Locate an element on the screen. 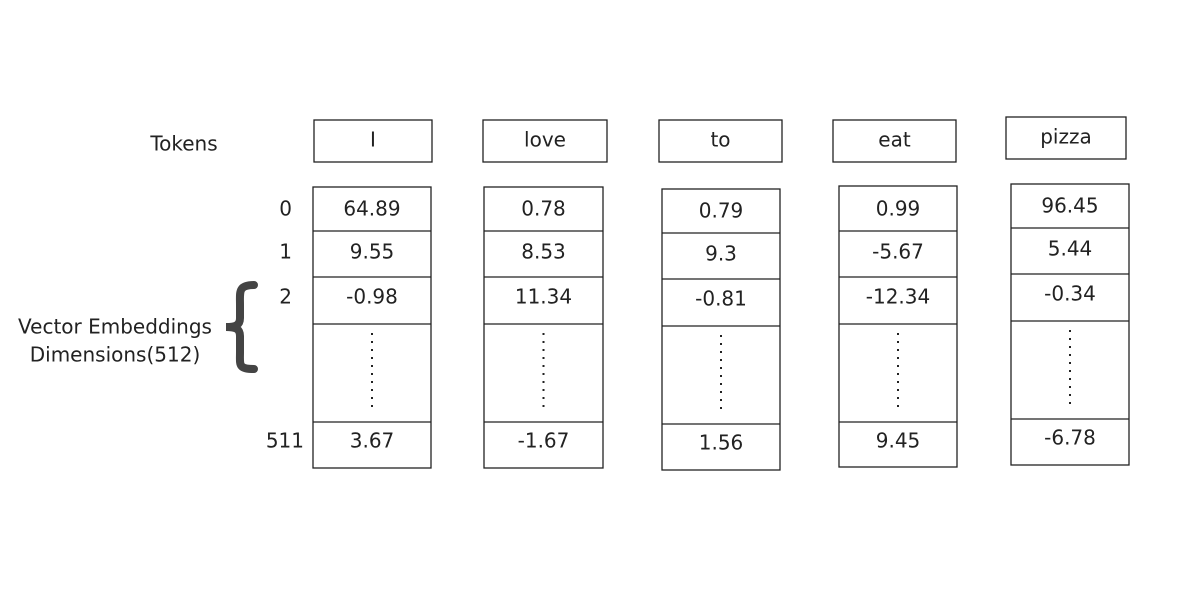  value: 11.34 is located at coordinates (543, 297).